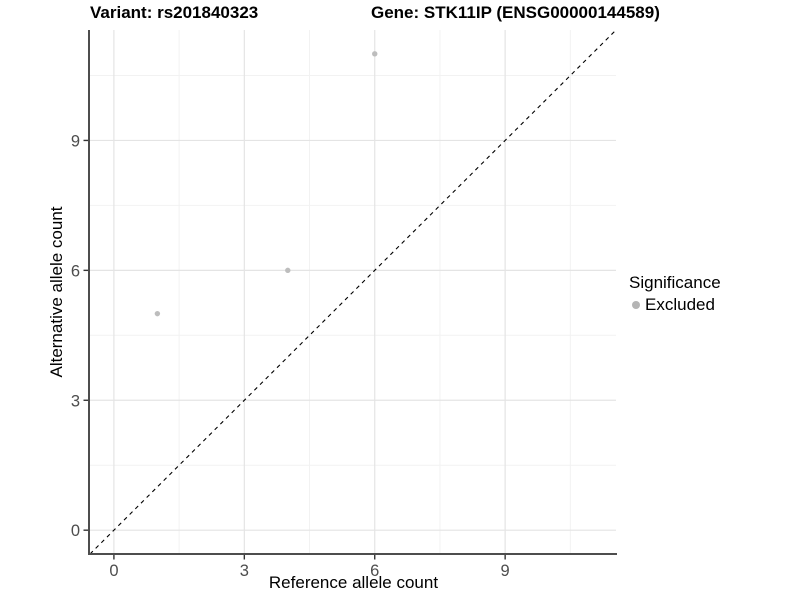 The height and width of the screenshot is (600, 800). I want to click on legend-point-icon, so click(636, 305).